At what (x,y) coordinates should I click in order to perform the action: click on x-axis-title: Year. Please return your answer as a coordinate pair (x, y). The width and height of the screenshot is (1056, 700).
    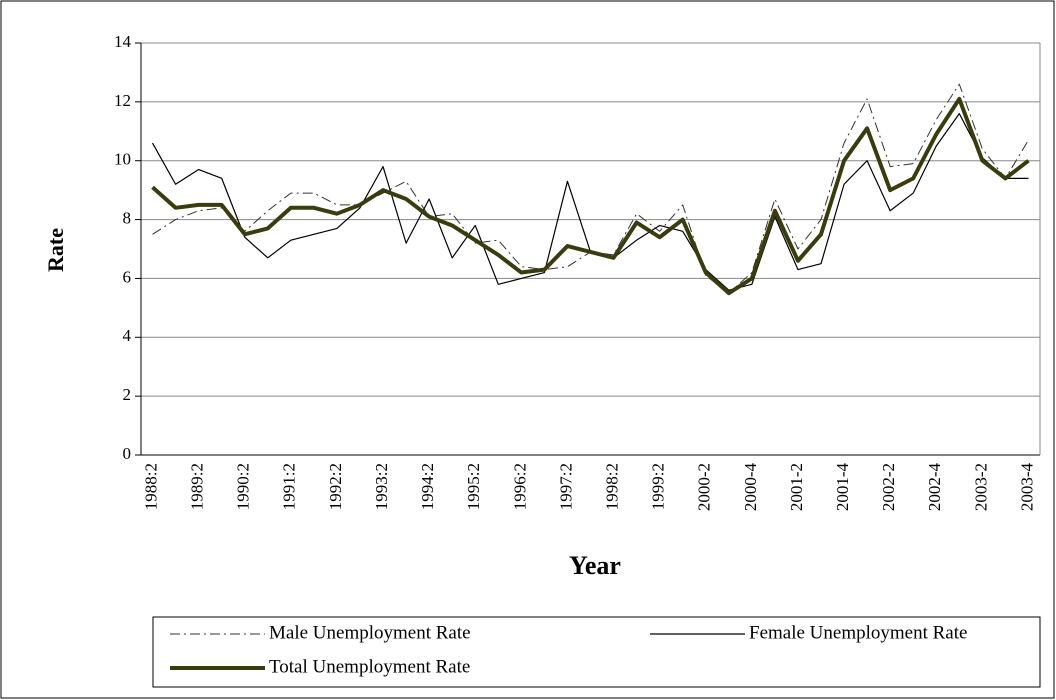
    Looking at the image, I should click on (595, 565).